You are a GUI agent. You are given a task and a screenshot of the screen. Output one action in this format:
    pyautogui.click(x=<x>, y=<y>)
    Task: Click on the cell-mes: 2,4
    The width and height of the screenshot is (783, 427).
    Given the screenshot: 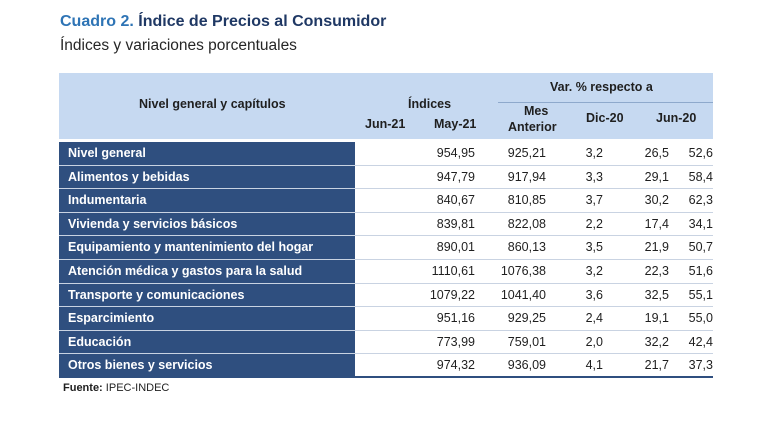 What is the action you would take?
    pyautogui.click(x=594, y=318)
    